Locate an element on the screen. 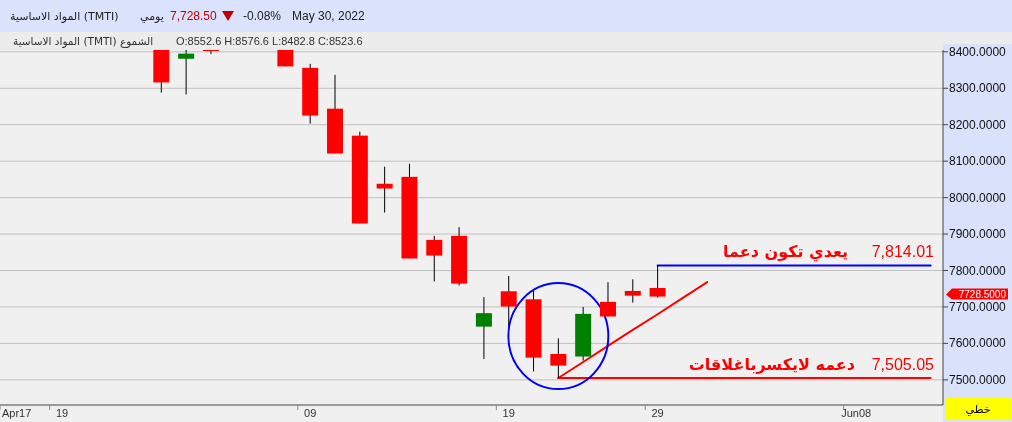  text: May 30, 2022 is located at coordinates (329, 16).